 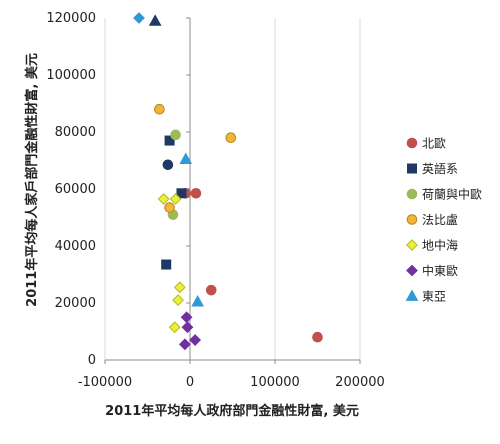 I want to click on legend-item: 荷蘭與中歐, so click(x=444, y=194).